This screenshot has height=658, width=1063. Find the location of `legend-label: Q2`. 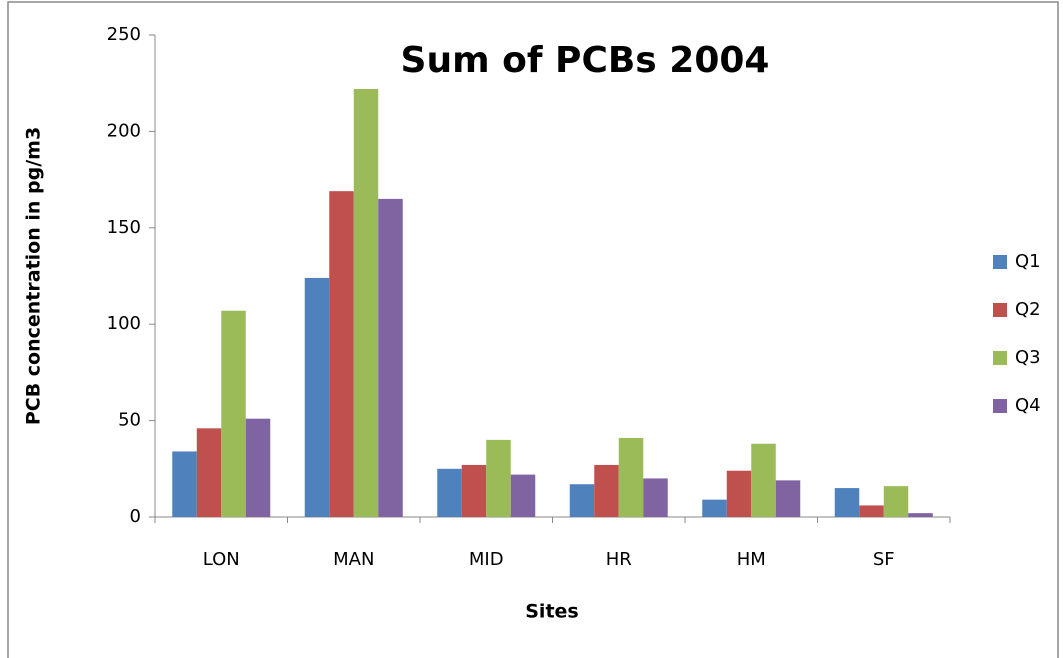

legend-label: Q2 is located at coordinates (1028, 309).